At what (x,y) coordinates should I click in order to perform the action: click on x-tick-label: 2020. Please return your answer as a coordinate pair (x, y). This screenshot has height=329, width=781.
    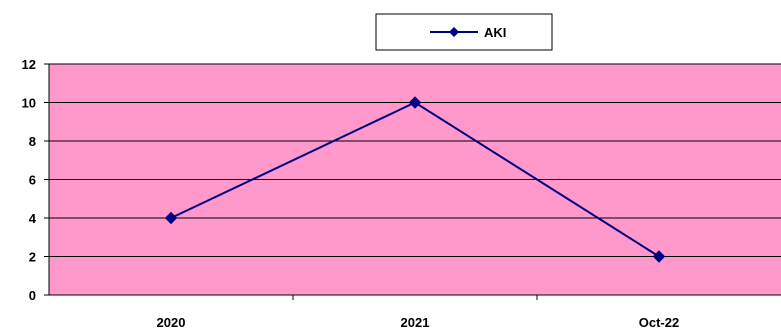
    Looking at the image, I should click on (171, 322).